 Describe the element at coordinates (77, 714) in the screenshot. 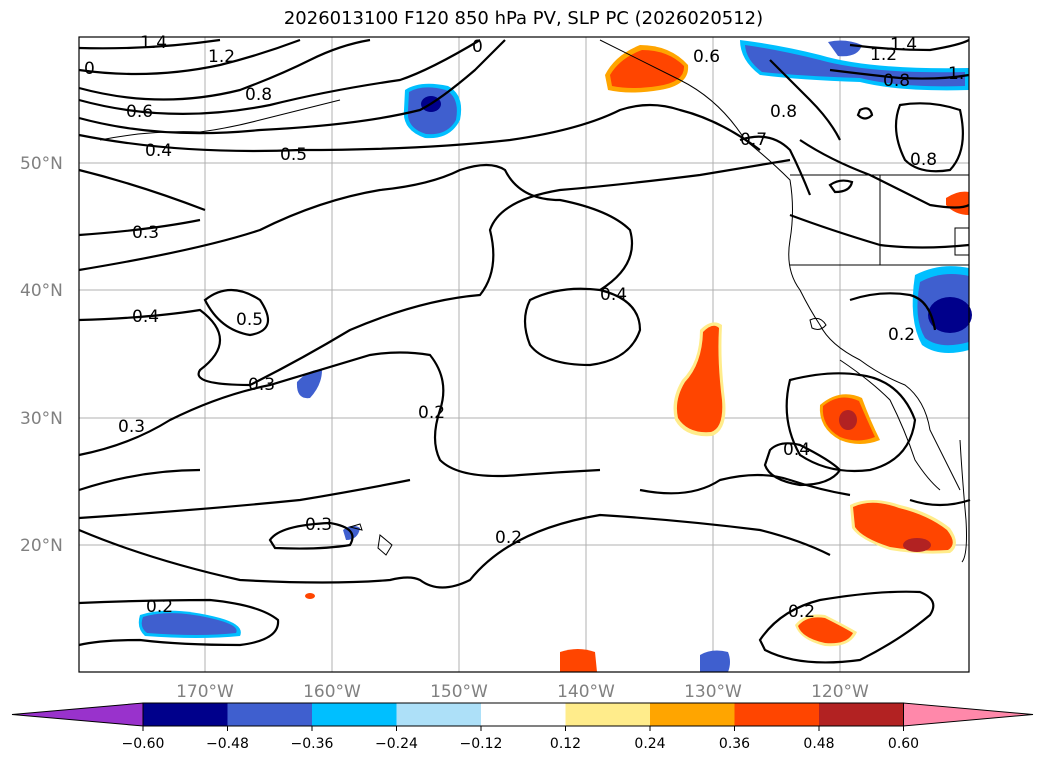

I see `colorbar-extend-low` at that location.